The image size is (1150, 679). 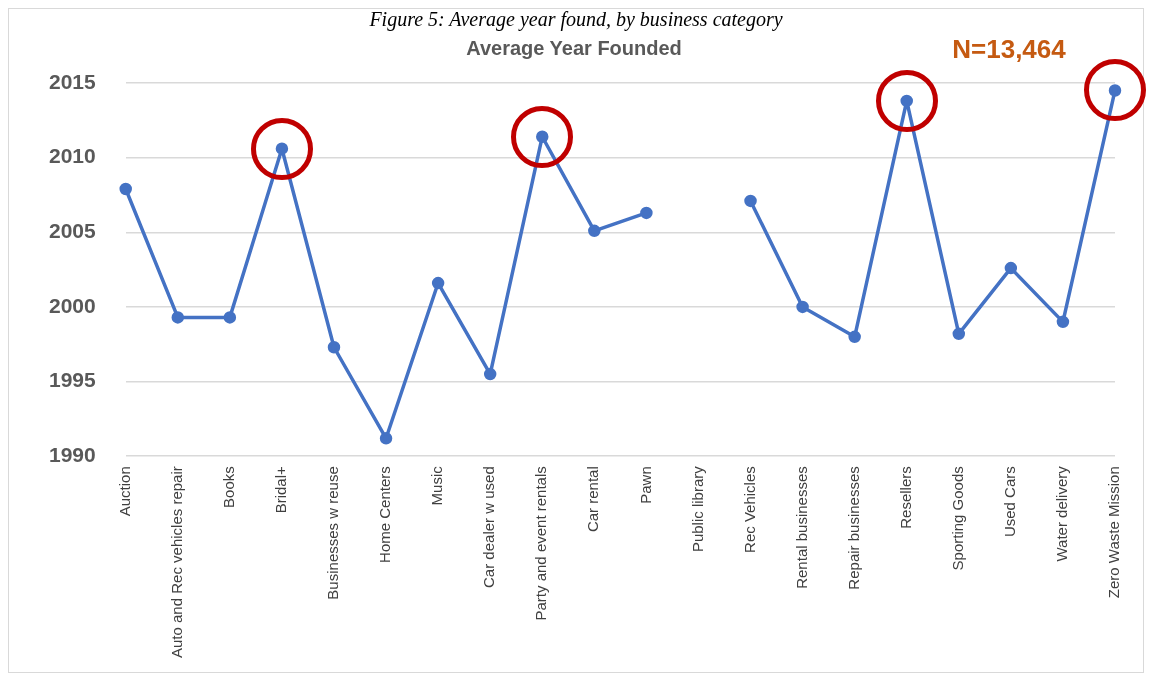 What do you see at coordinates (281, 489) in the screenshot?
I see `x-tick-label: Bridal+` at bounding box center [281, 489].